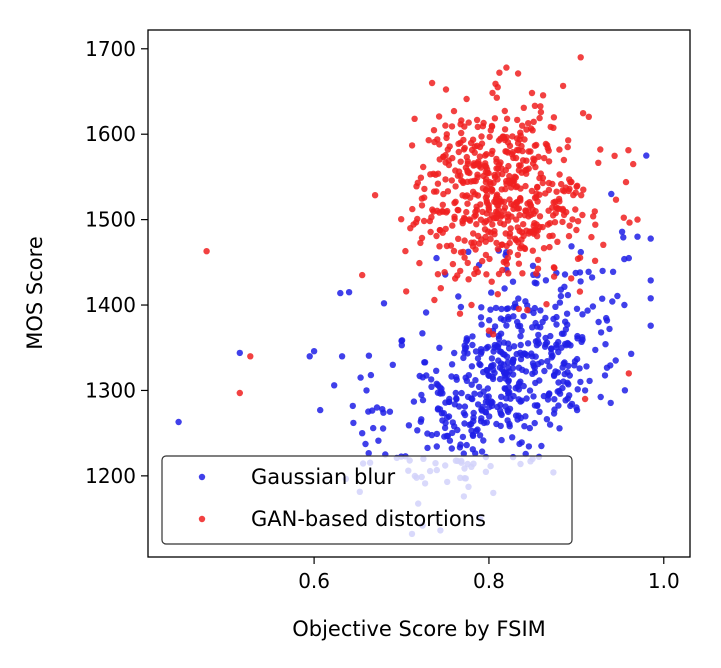 The image size is (721, 668). I want to click on legend: Gaussian blur GAN-based distortions, so click(367, 500).